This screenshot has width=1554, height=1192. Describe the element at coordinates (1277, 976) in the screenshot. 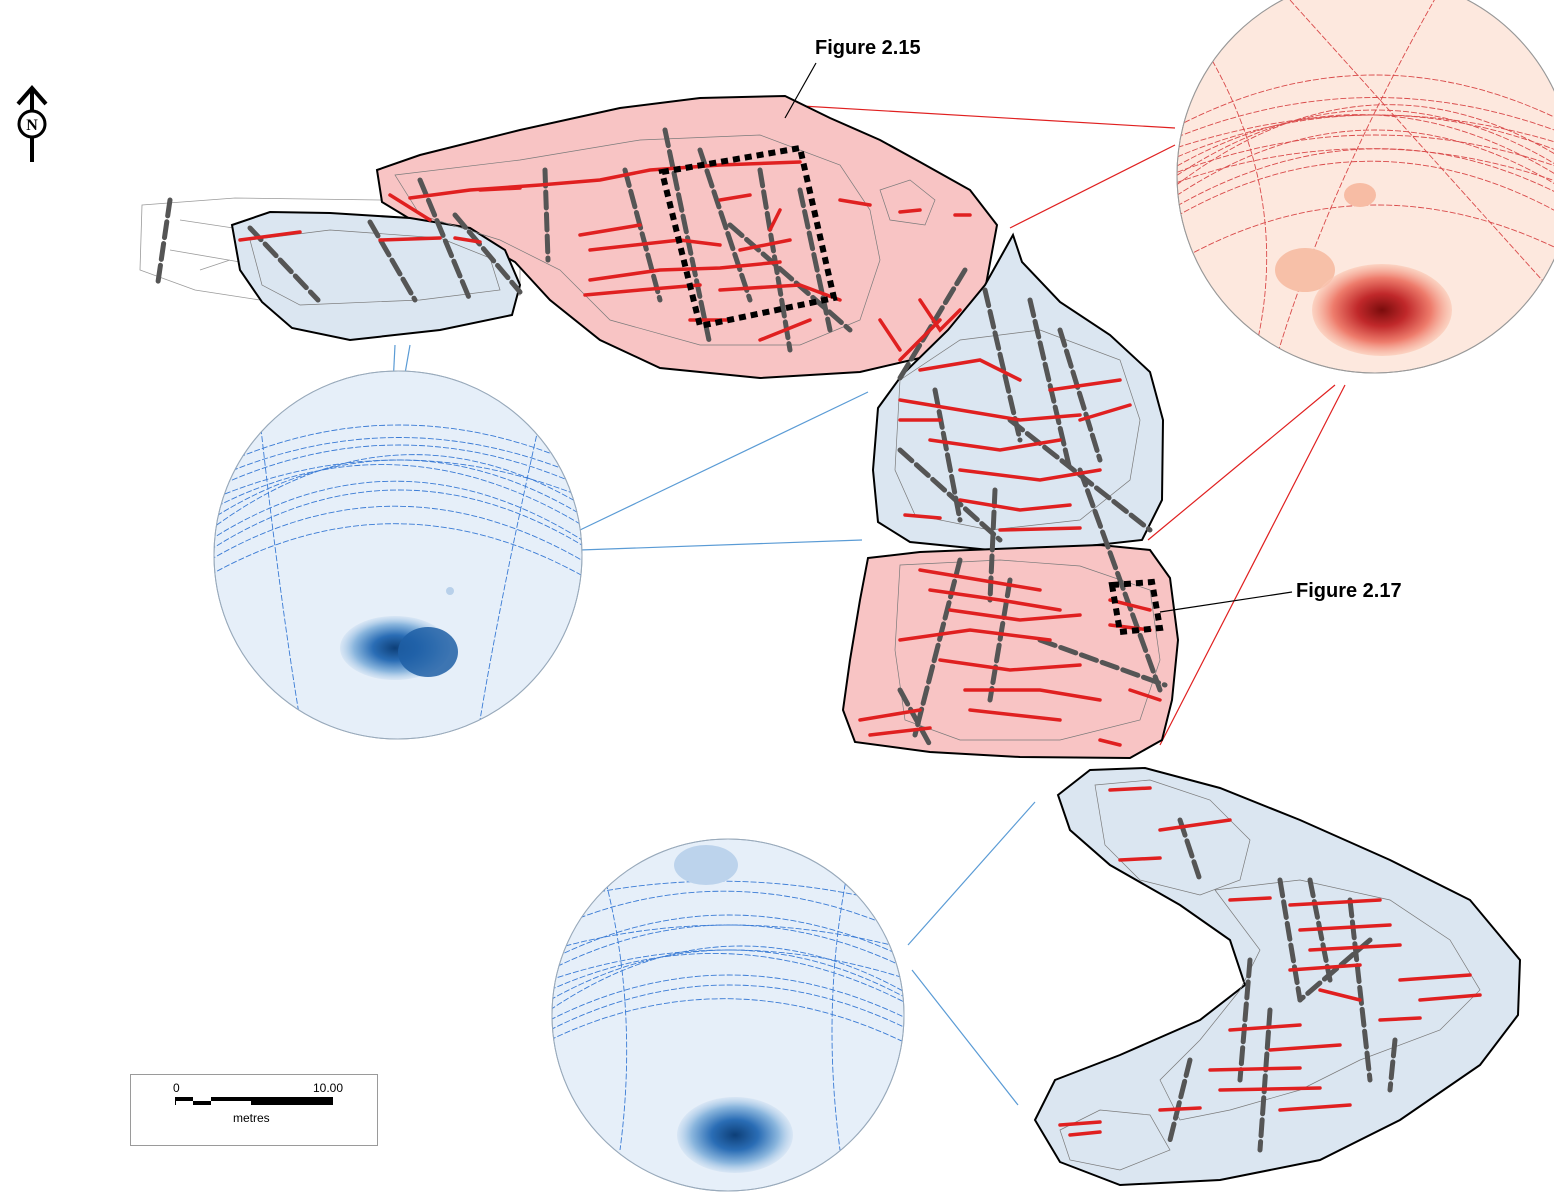

I see `domain-blue-south` at that location.